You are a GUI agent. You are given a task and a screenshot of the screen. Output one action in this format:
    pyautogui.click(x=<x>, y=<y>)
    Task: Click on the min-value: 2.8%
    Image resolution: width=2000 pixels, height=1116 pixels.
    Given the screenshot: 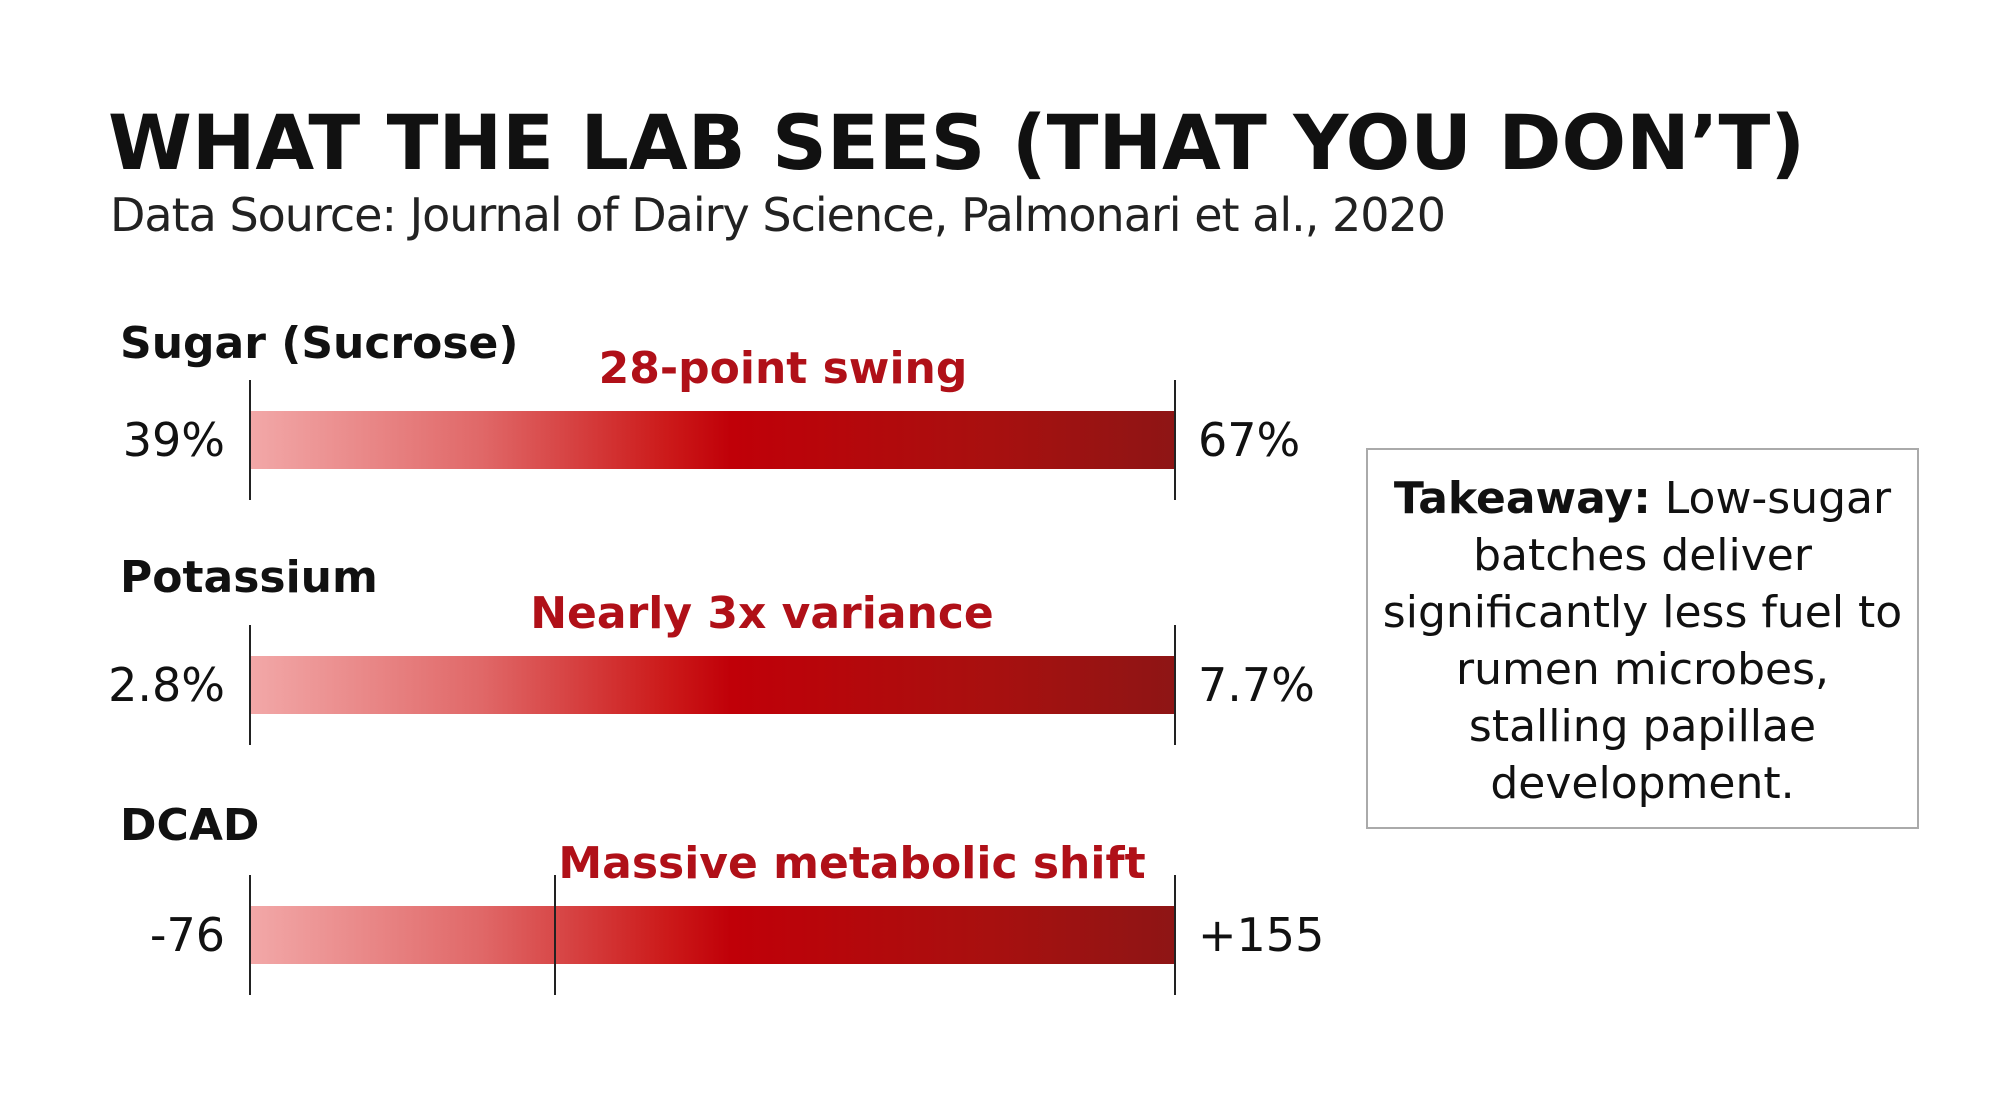 What is the action you would take?
    pyautogui.click(x=166, y=685)
    